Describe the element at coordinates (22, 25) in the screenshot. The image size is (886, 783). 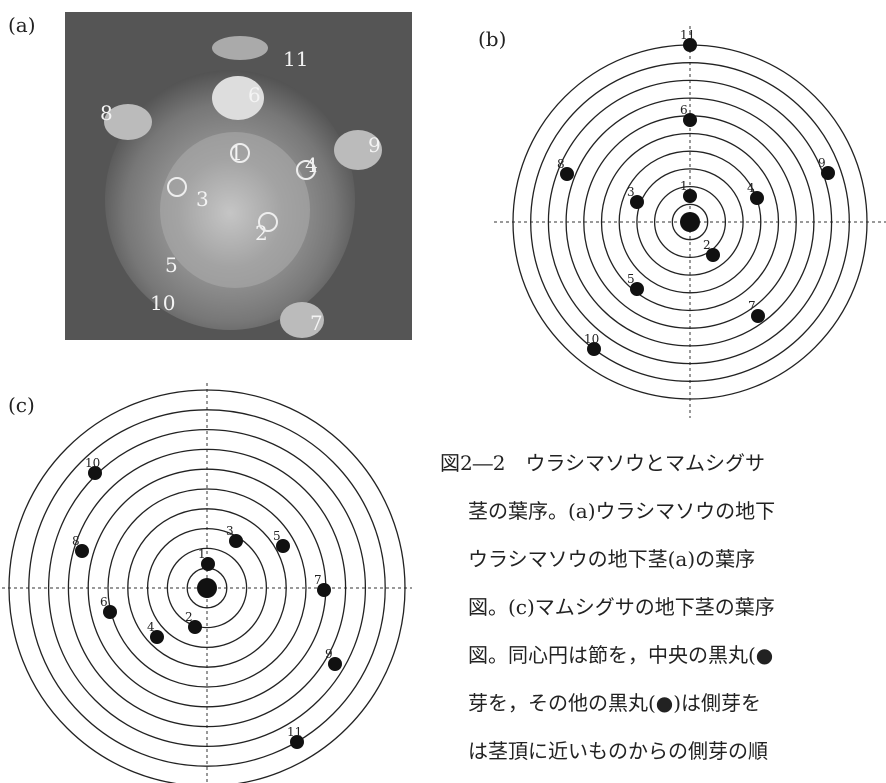
I see `panel-label: (a)` at that location.